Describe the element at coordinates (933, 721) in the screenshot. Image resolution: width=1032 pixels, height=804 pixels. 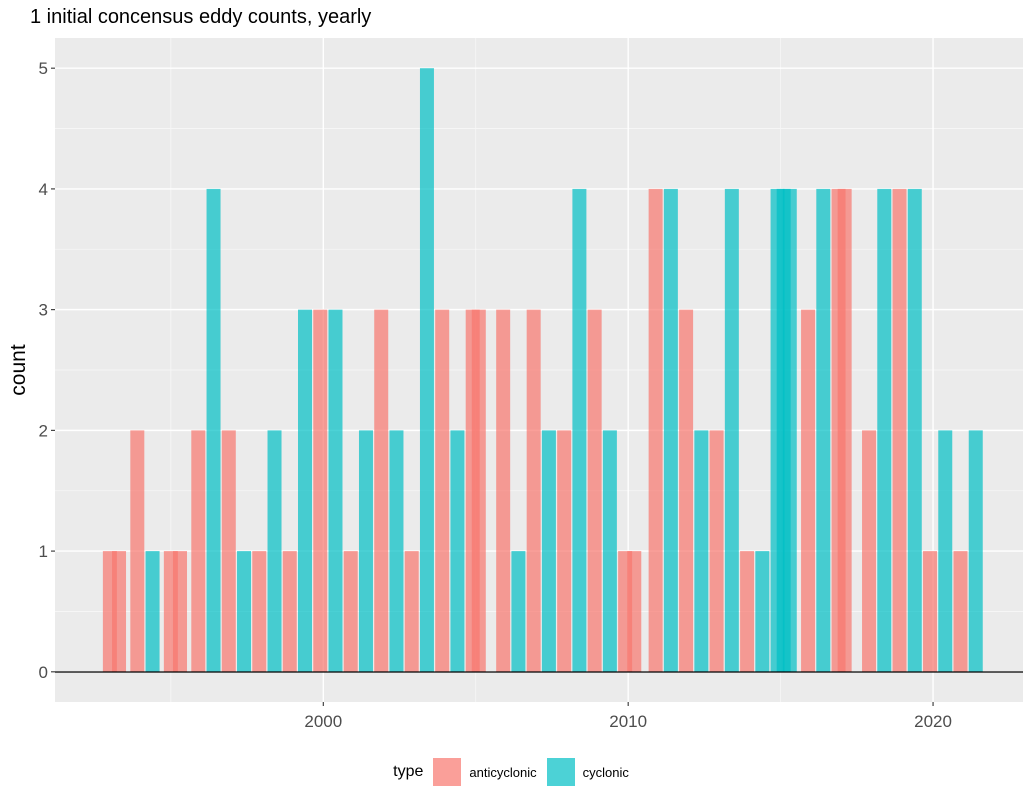
I see `x-tick-label: 2020` at that location.